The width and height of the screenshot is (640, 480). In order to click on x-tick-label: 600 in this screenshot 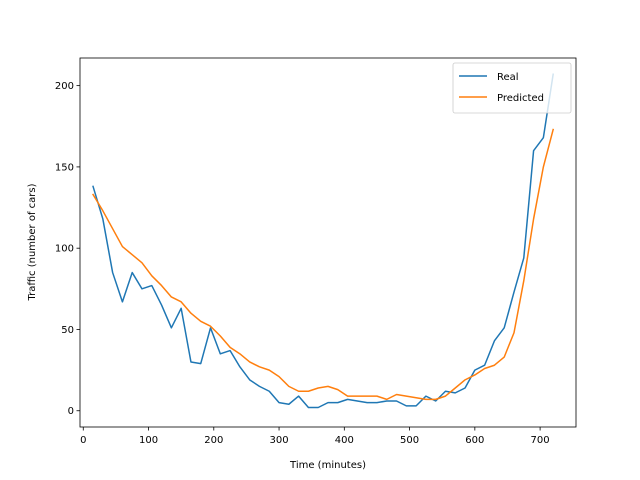, I will do `click(474, 440)`.